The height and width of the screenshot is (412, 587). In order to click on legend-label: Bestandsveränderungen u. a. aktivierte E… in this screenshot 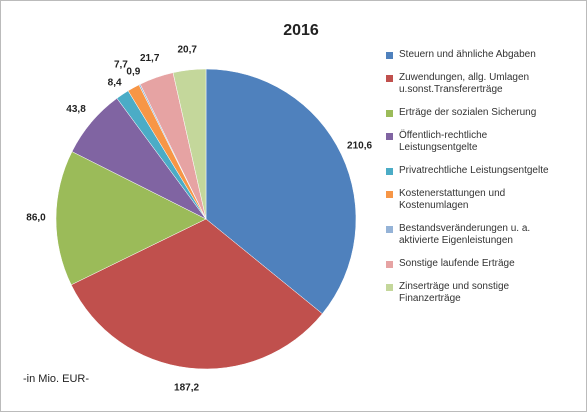, I will do `click(465, 234)`.